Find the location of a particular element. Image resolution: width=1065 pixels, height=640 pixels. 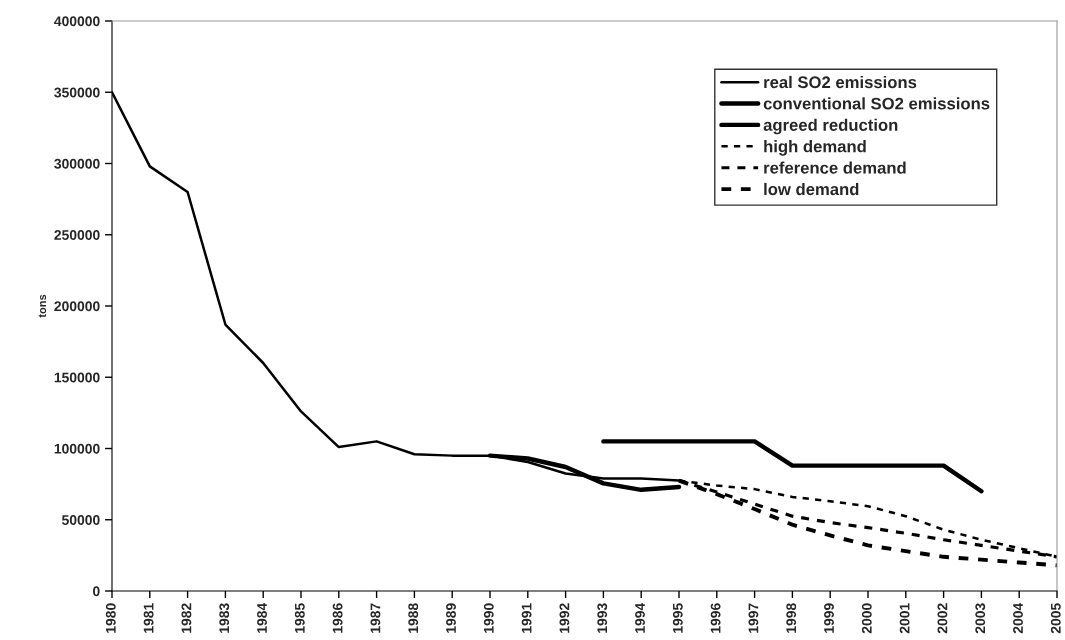

x-tick-label: 1982 is located at coordinates (186, 618).